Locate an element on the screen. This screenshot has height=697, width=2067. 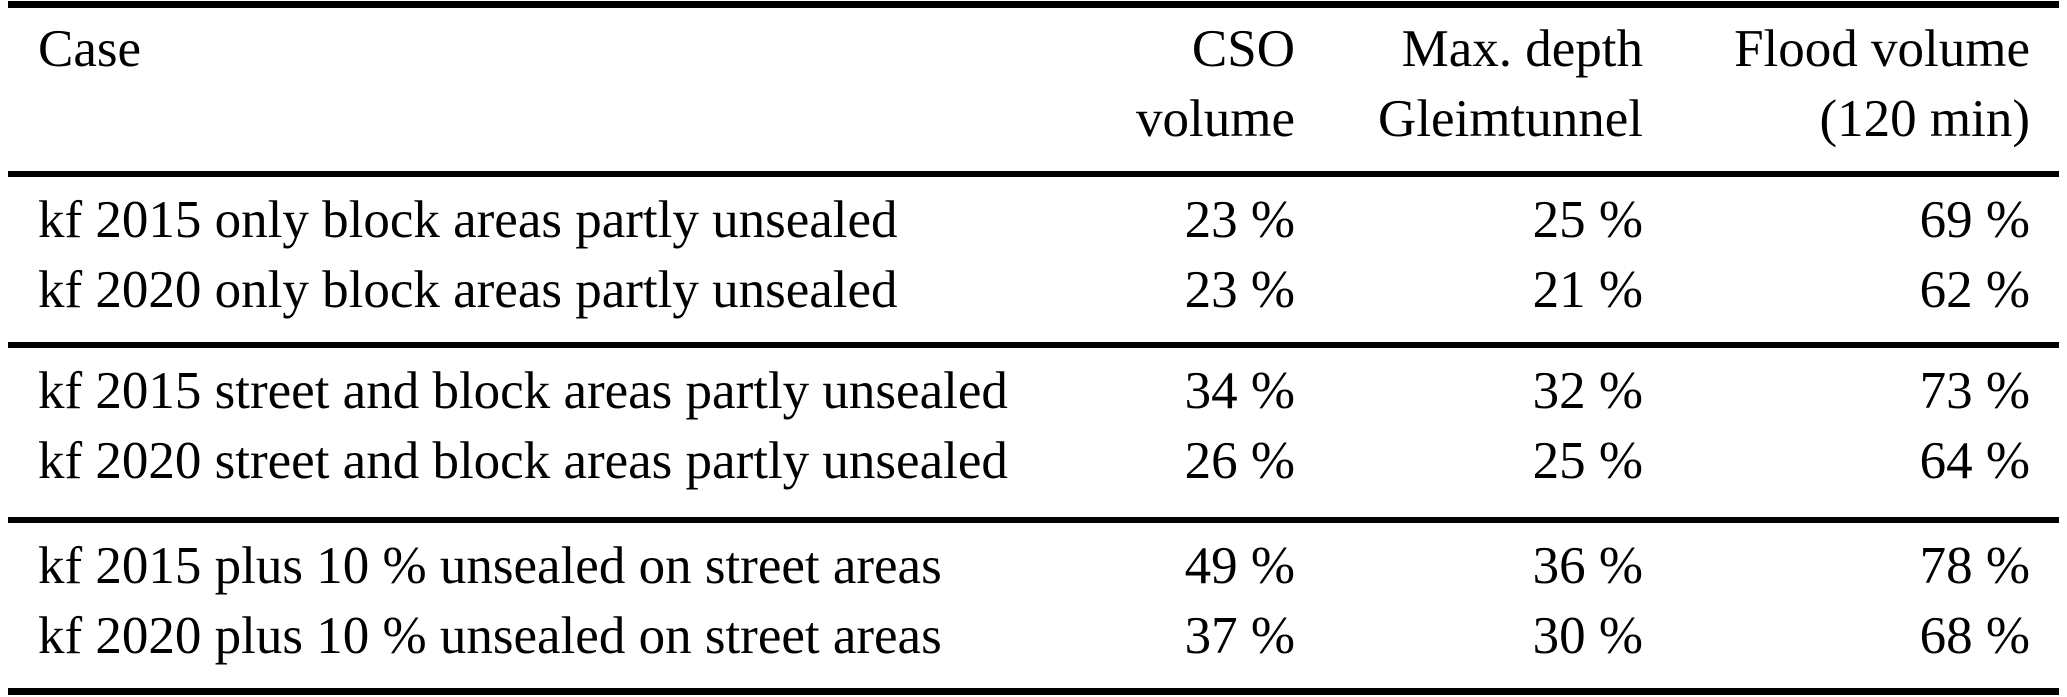
case-cell: kf 2020 only block areas partly unsealed is located at coordinates (468, 290).